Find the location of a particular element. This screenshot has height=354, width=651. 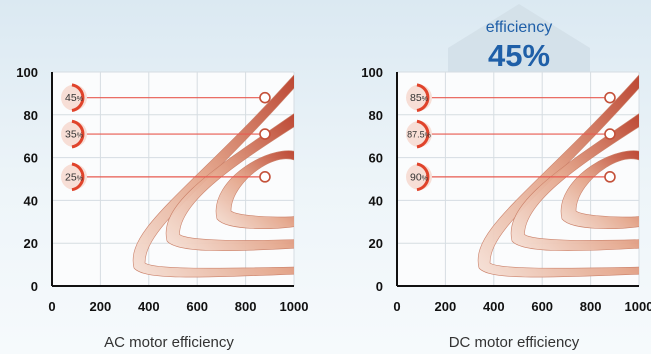

efficiency-bubble: 35% is located at coordinates (74, 134).